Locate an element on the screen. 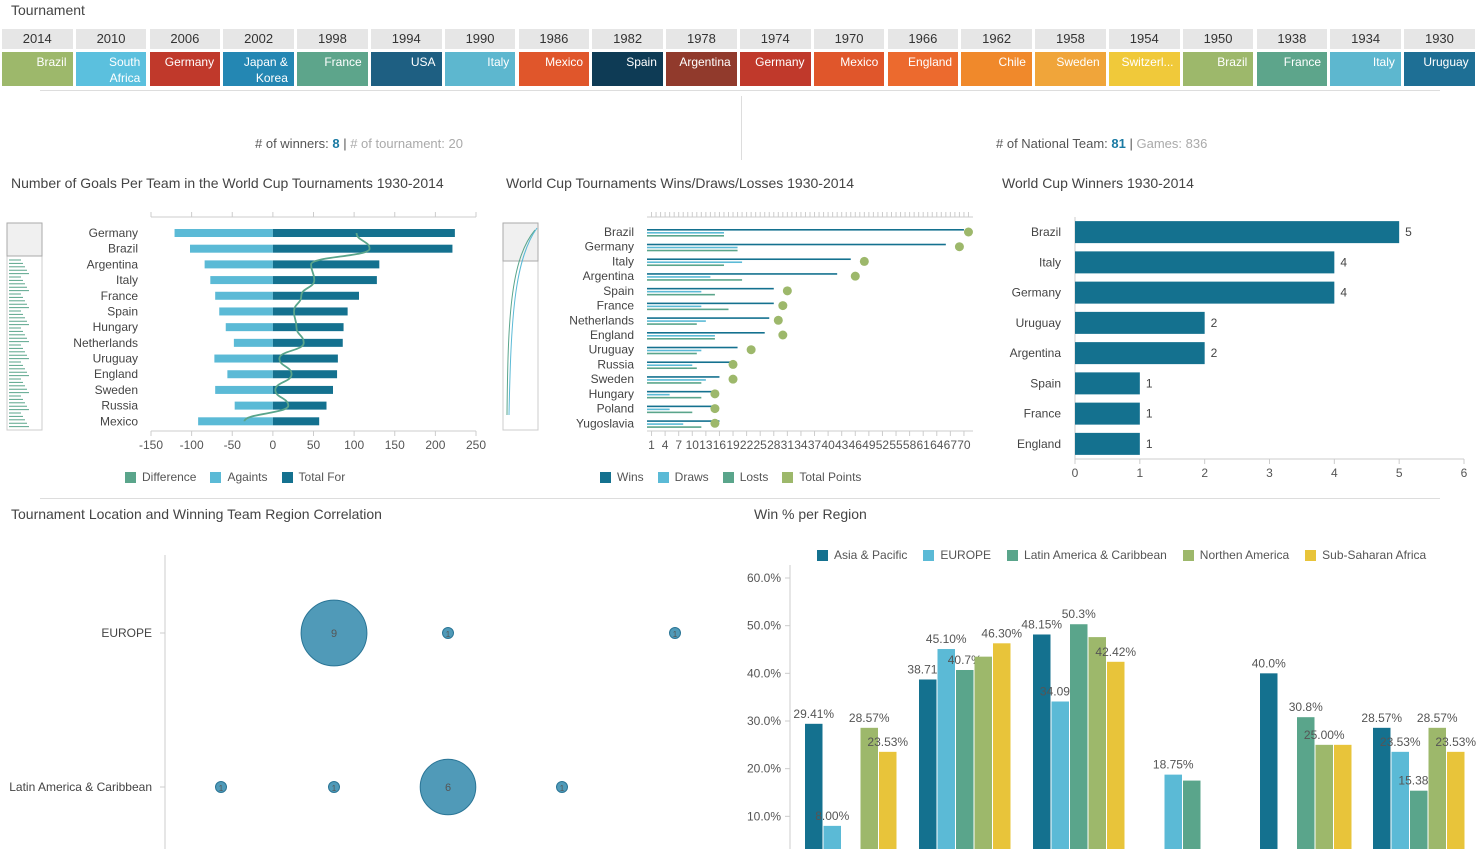  tournament-winner-2010: South Africa is located at coordinates (111, 69).